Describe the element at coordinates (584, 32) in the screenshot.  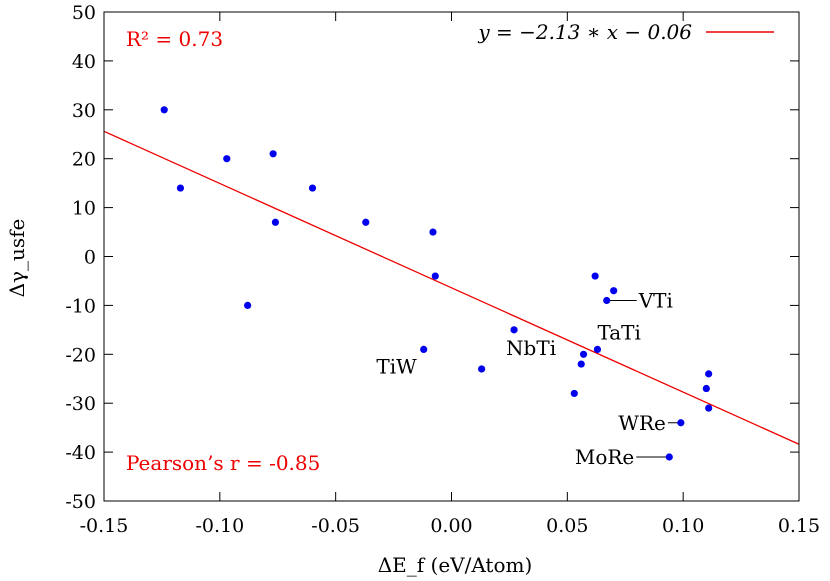
I see `legend-fit-label: y = −2.13 ∗ x − 0.06` at that location.